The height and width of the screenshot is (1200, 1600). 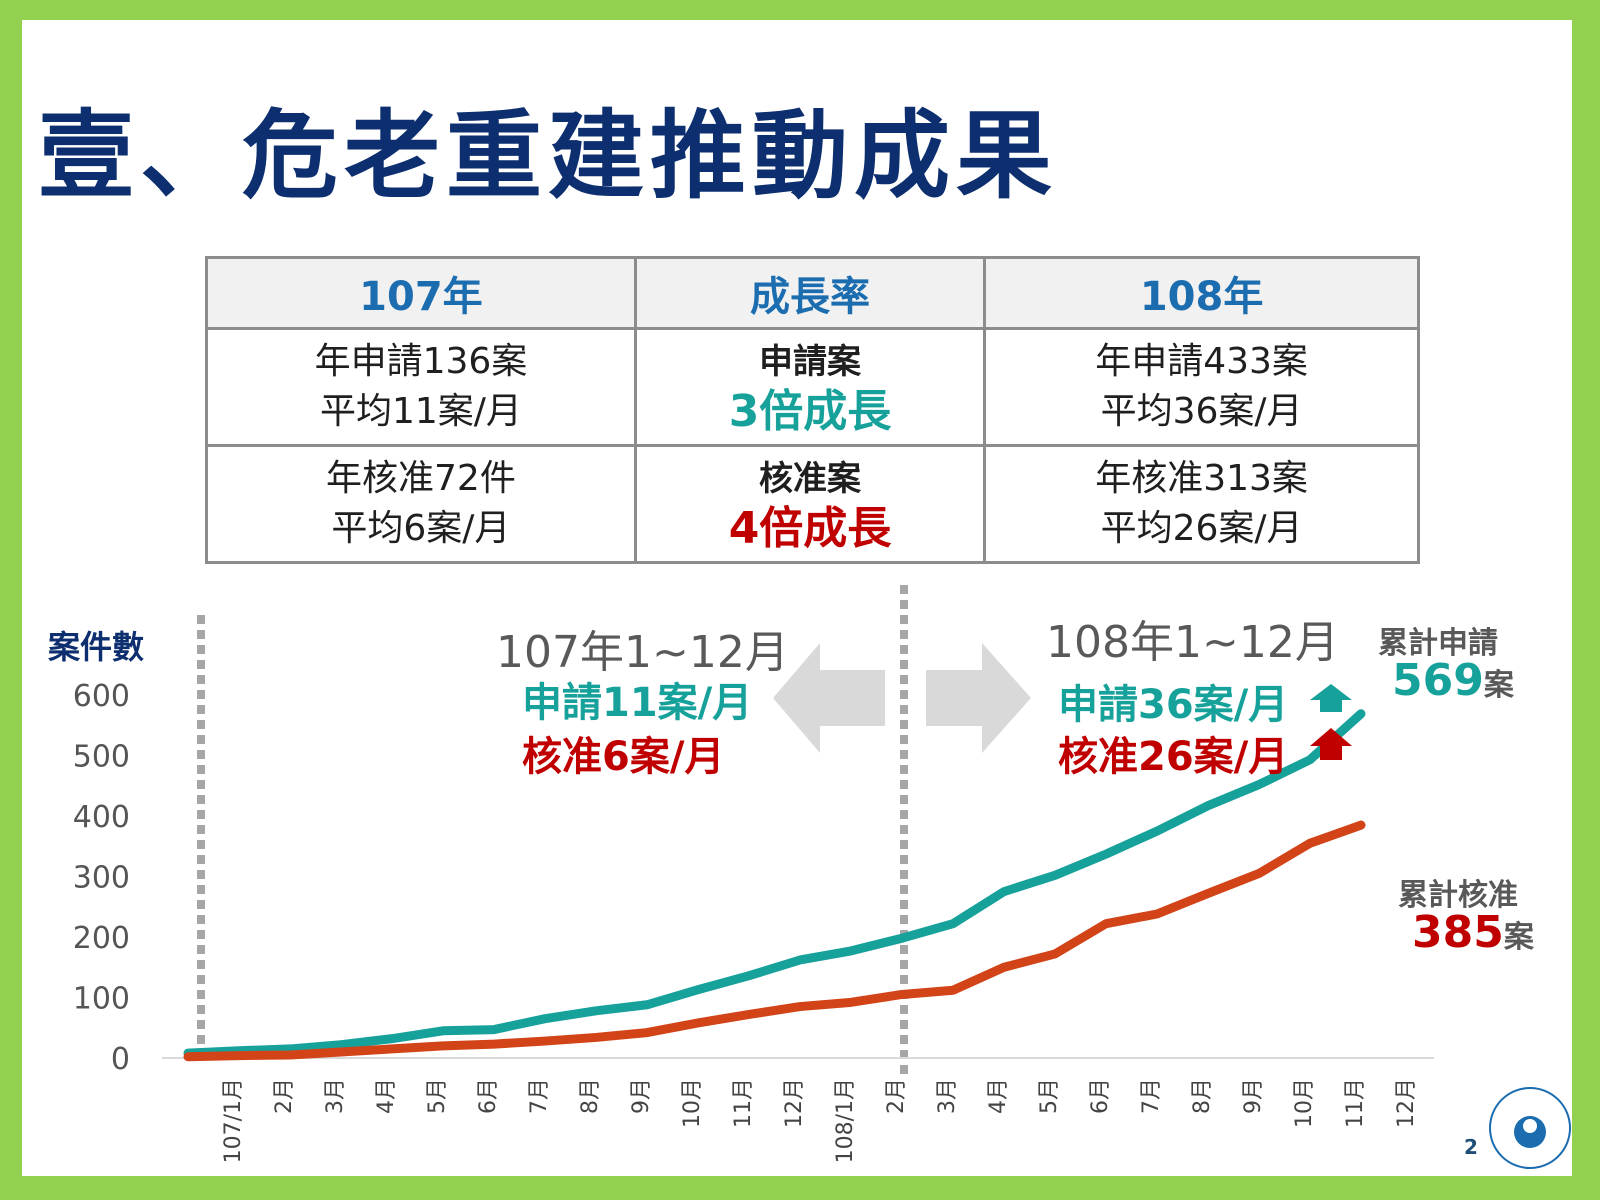 What do you see at coordinates (845, 1120) in the screenshot?
I see `x-tick-label: 108/1月` at bounding box center [845, 1120].